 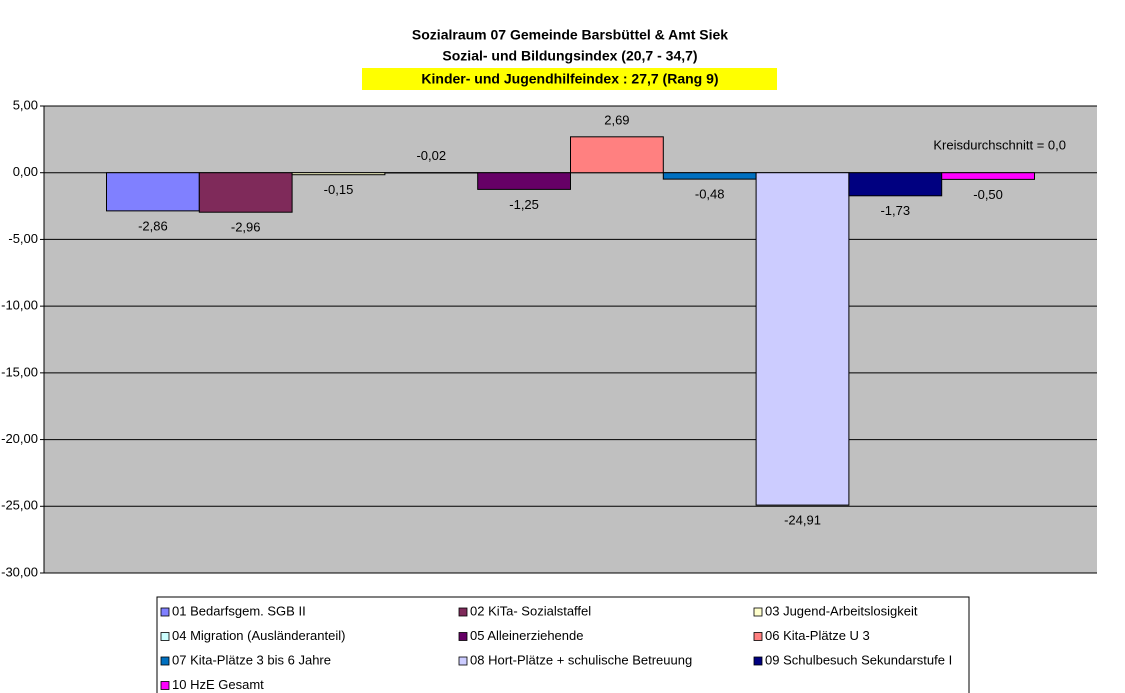 What do you see at coordinates (25, 171) in the screenshot?
I see `y-tick-label: 0,00` at bounding box center [25, 171].